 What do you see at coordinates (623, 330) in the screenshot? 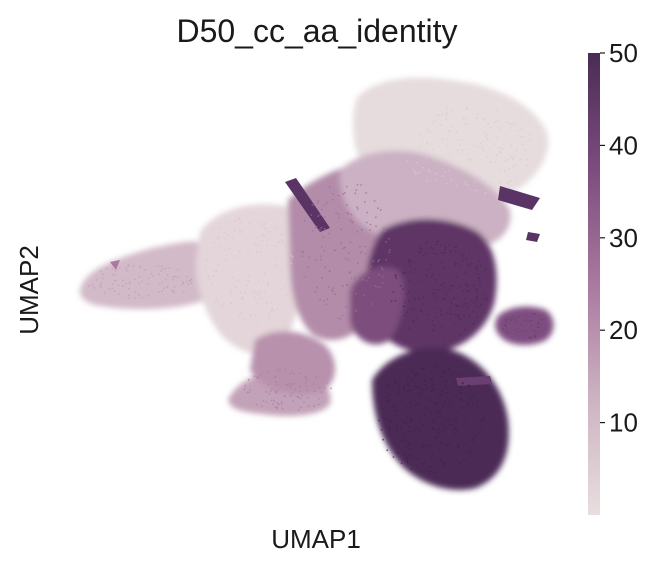
I see `colorbar-tick-label: 20` at bounding box center [623, 330].